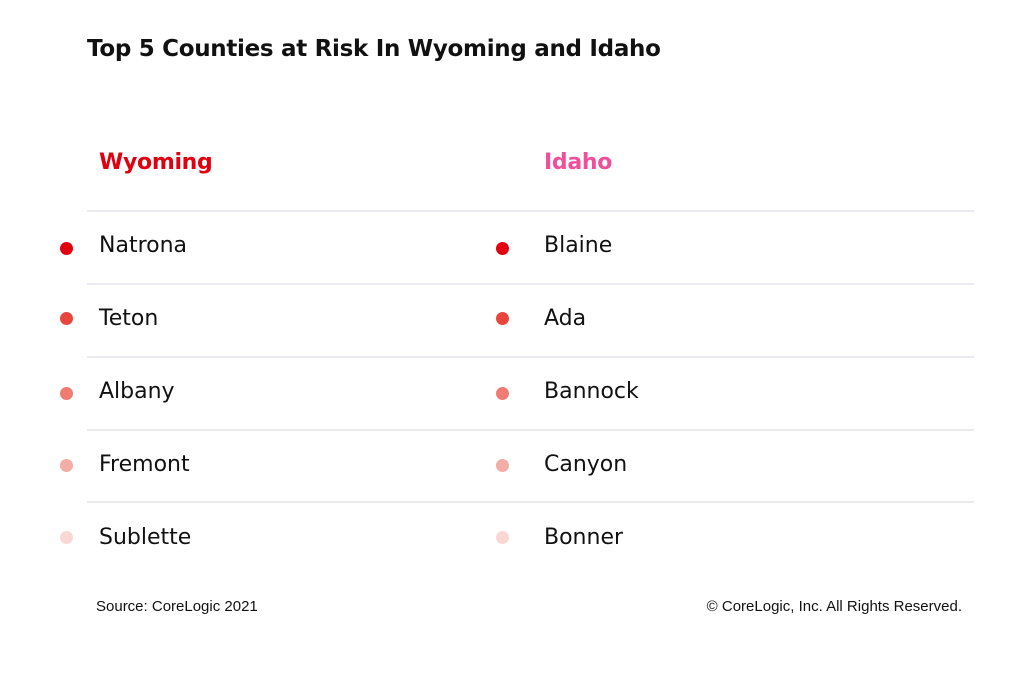 This screenshot has width=1018, height=676. What do you see at coordinates (578, 162) in the screenshot?
I see `column-header-idaho: Idaho` at bounding box center [578, 162].